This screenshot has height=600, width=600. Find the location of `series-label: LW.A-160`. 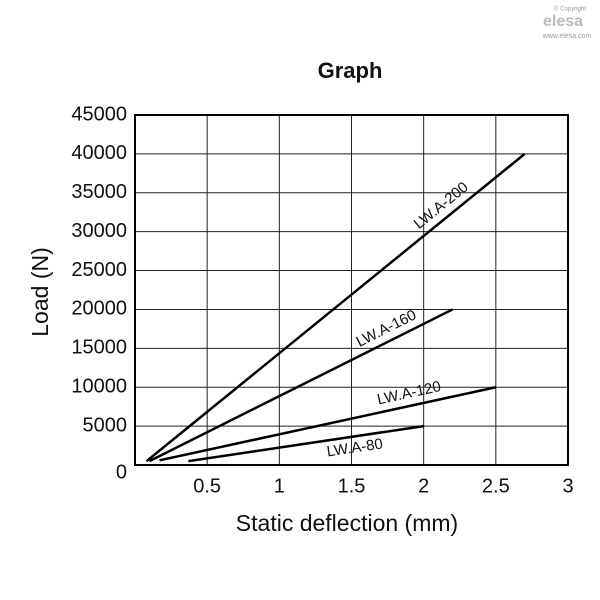

series-label: LW.A-160 is located at coordinates (387, 328).